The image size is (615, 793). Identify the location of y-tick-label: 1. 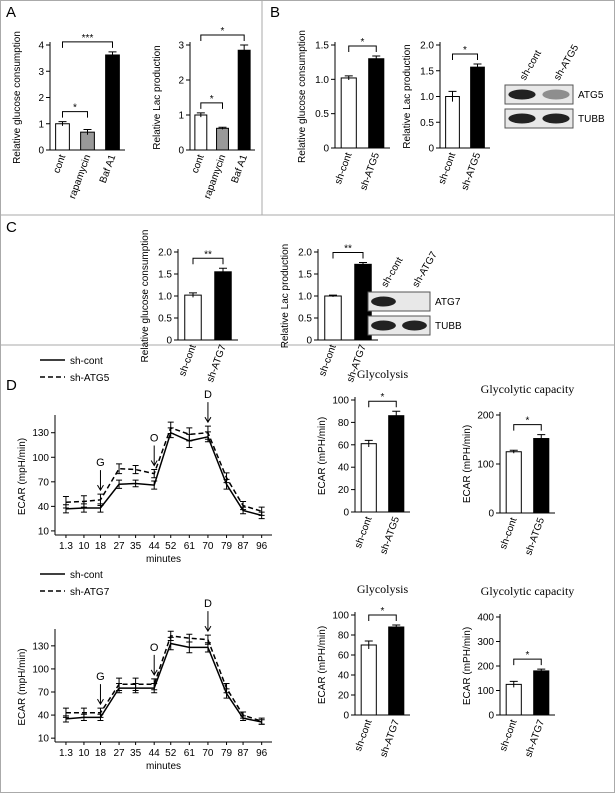
(181, 116).